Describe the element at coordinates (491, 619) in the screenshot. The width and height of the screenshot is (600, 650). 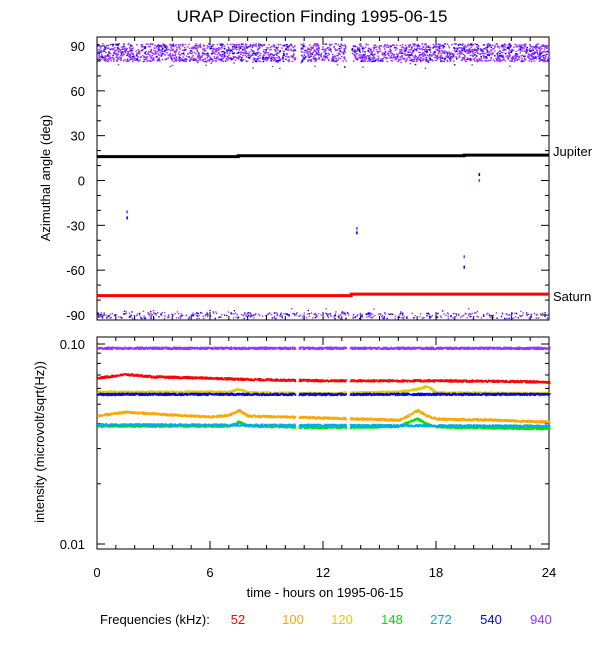
I see `legend-item-540: 540` at that location.